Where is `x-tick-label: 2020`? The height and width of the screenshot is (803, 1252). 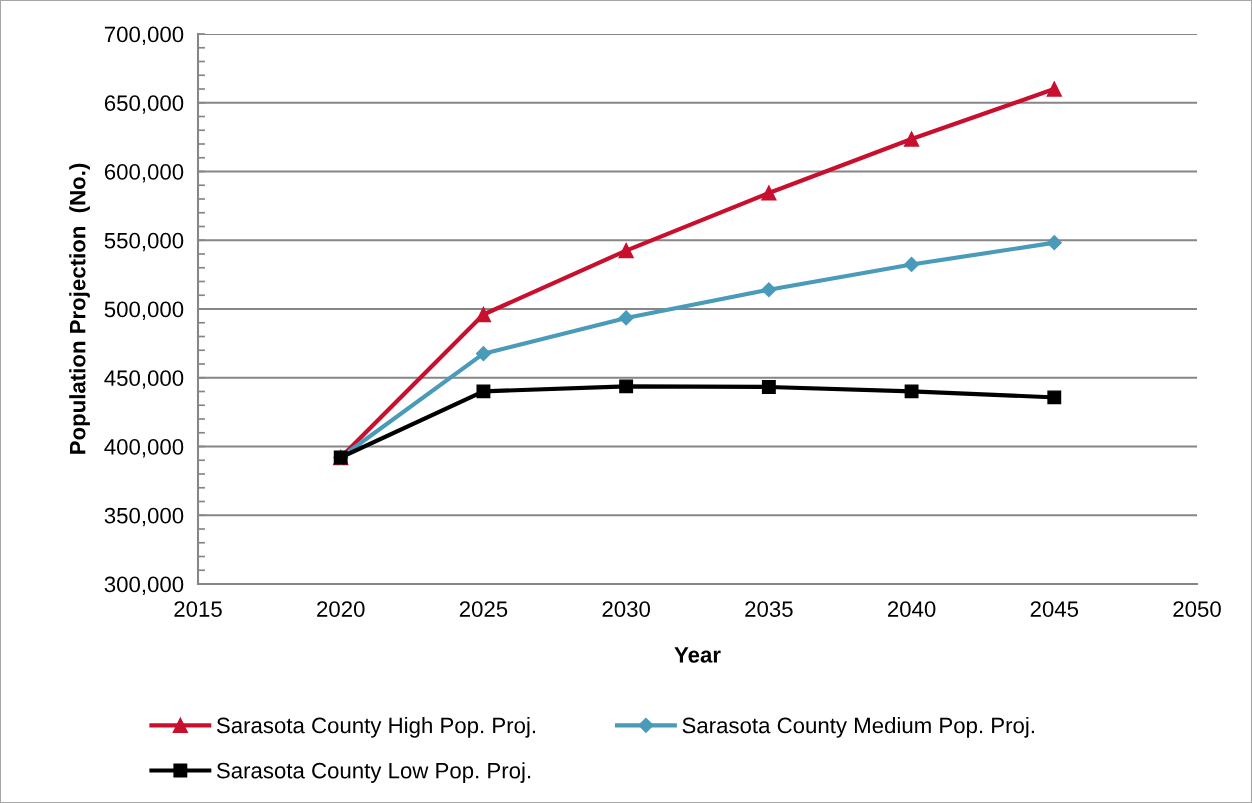 x-tick-label: 2020 is located at coordinates (341, 609).